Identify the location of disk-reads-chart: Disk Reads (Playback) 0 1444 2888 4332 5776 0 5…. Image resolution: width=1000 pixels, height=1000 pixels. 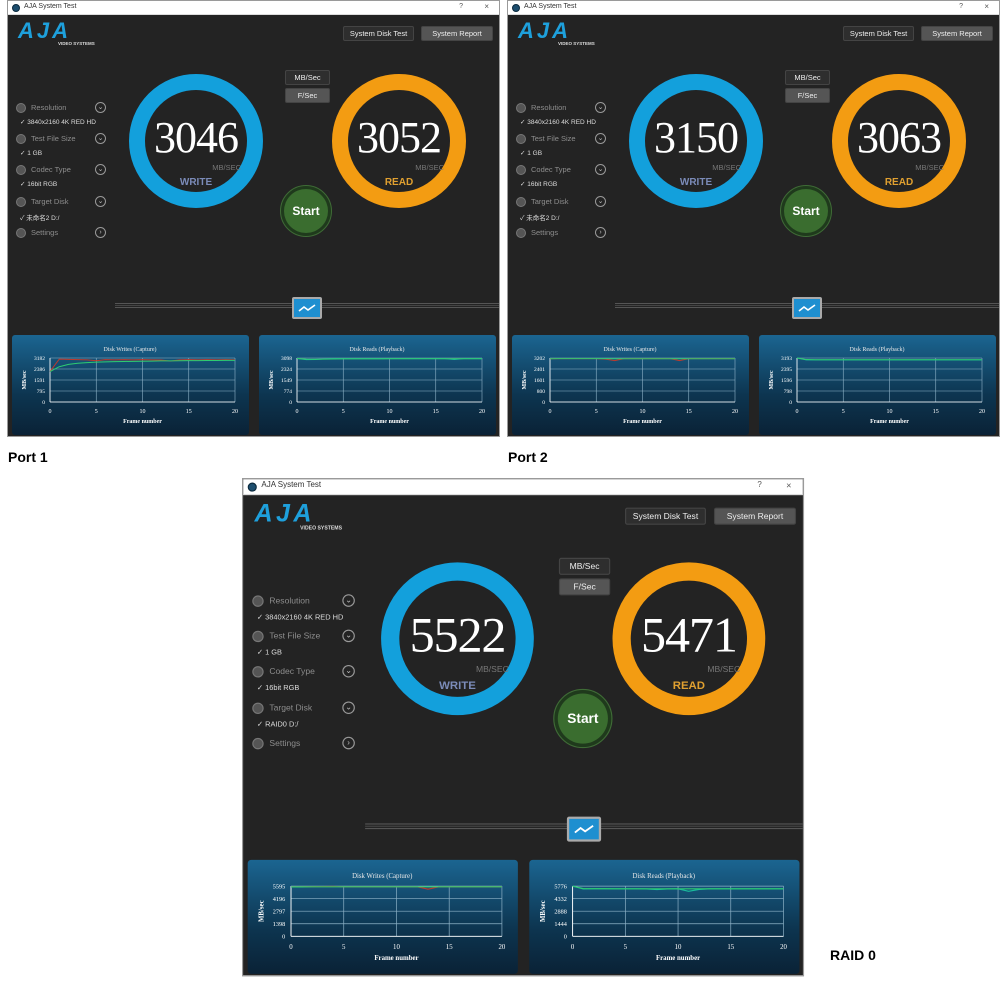
(664, 916).